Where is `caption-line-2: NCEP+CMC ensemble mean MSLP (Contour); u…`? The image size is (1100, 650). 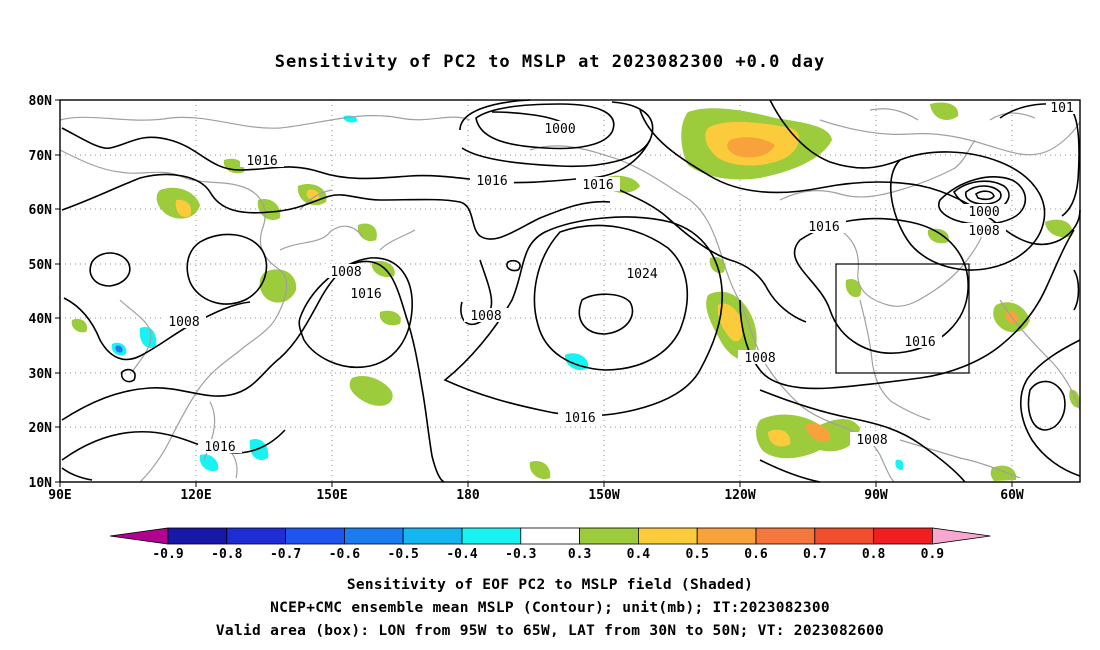 caption-line-2: NCEP+CMC ensemble mean MSLP (Contour); u… is located at coordinates (550, 608).